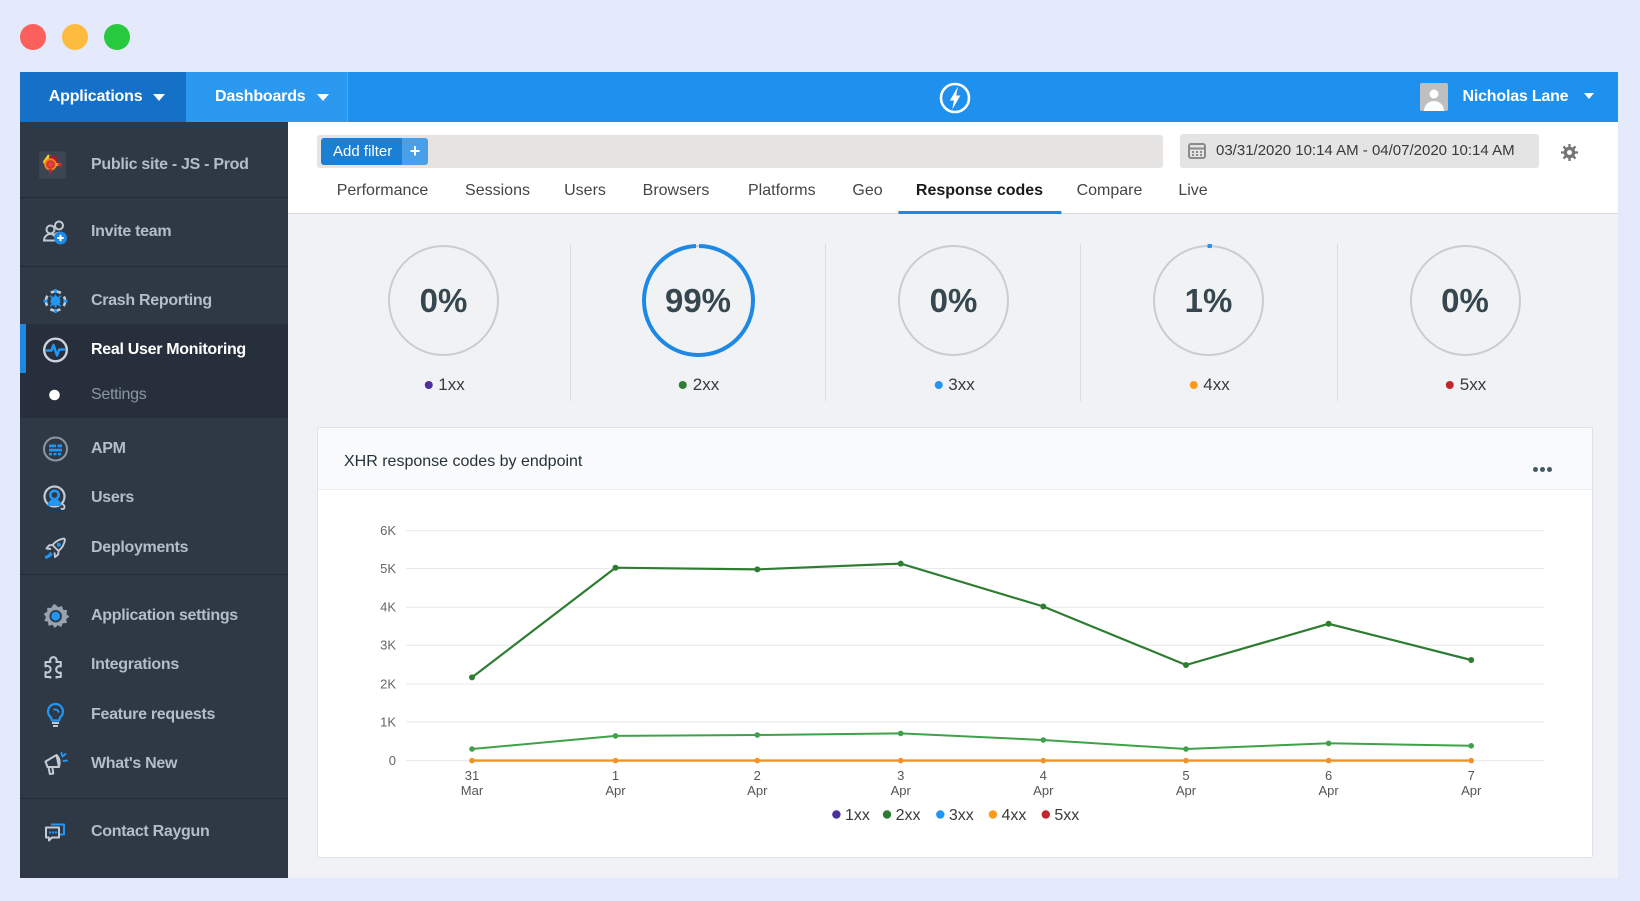  Describe the element at coordinates (1014, 815) in the screenshot. I see `svg-text: 4xx` at that location.